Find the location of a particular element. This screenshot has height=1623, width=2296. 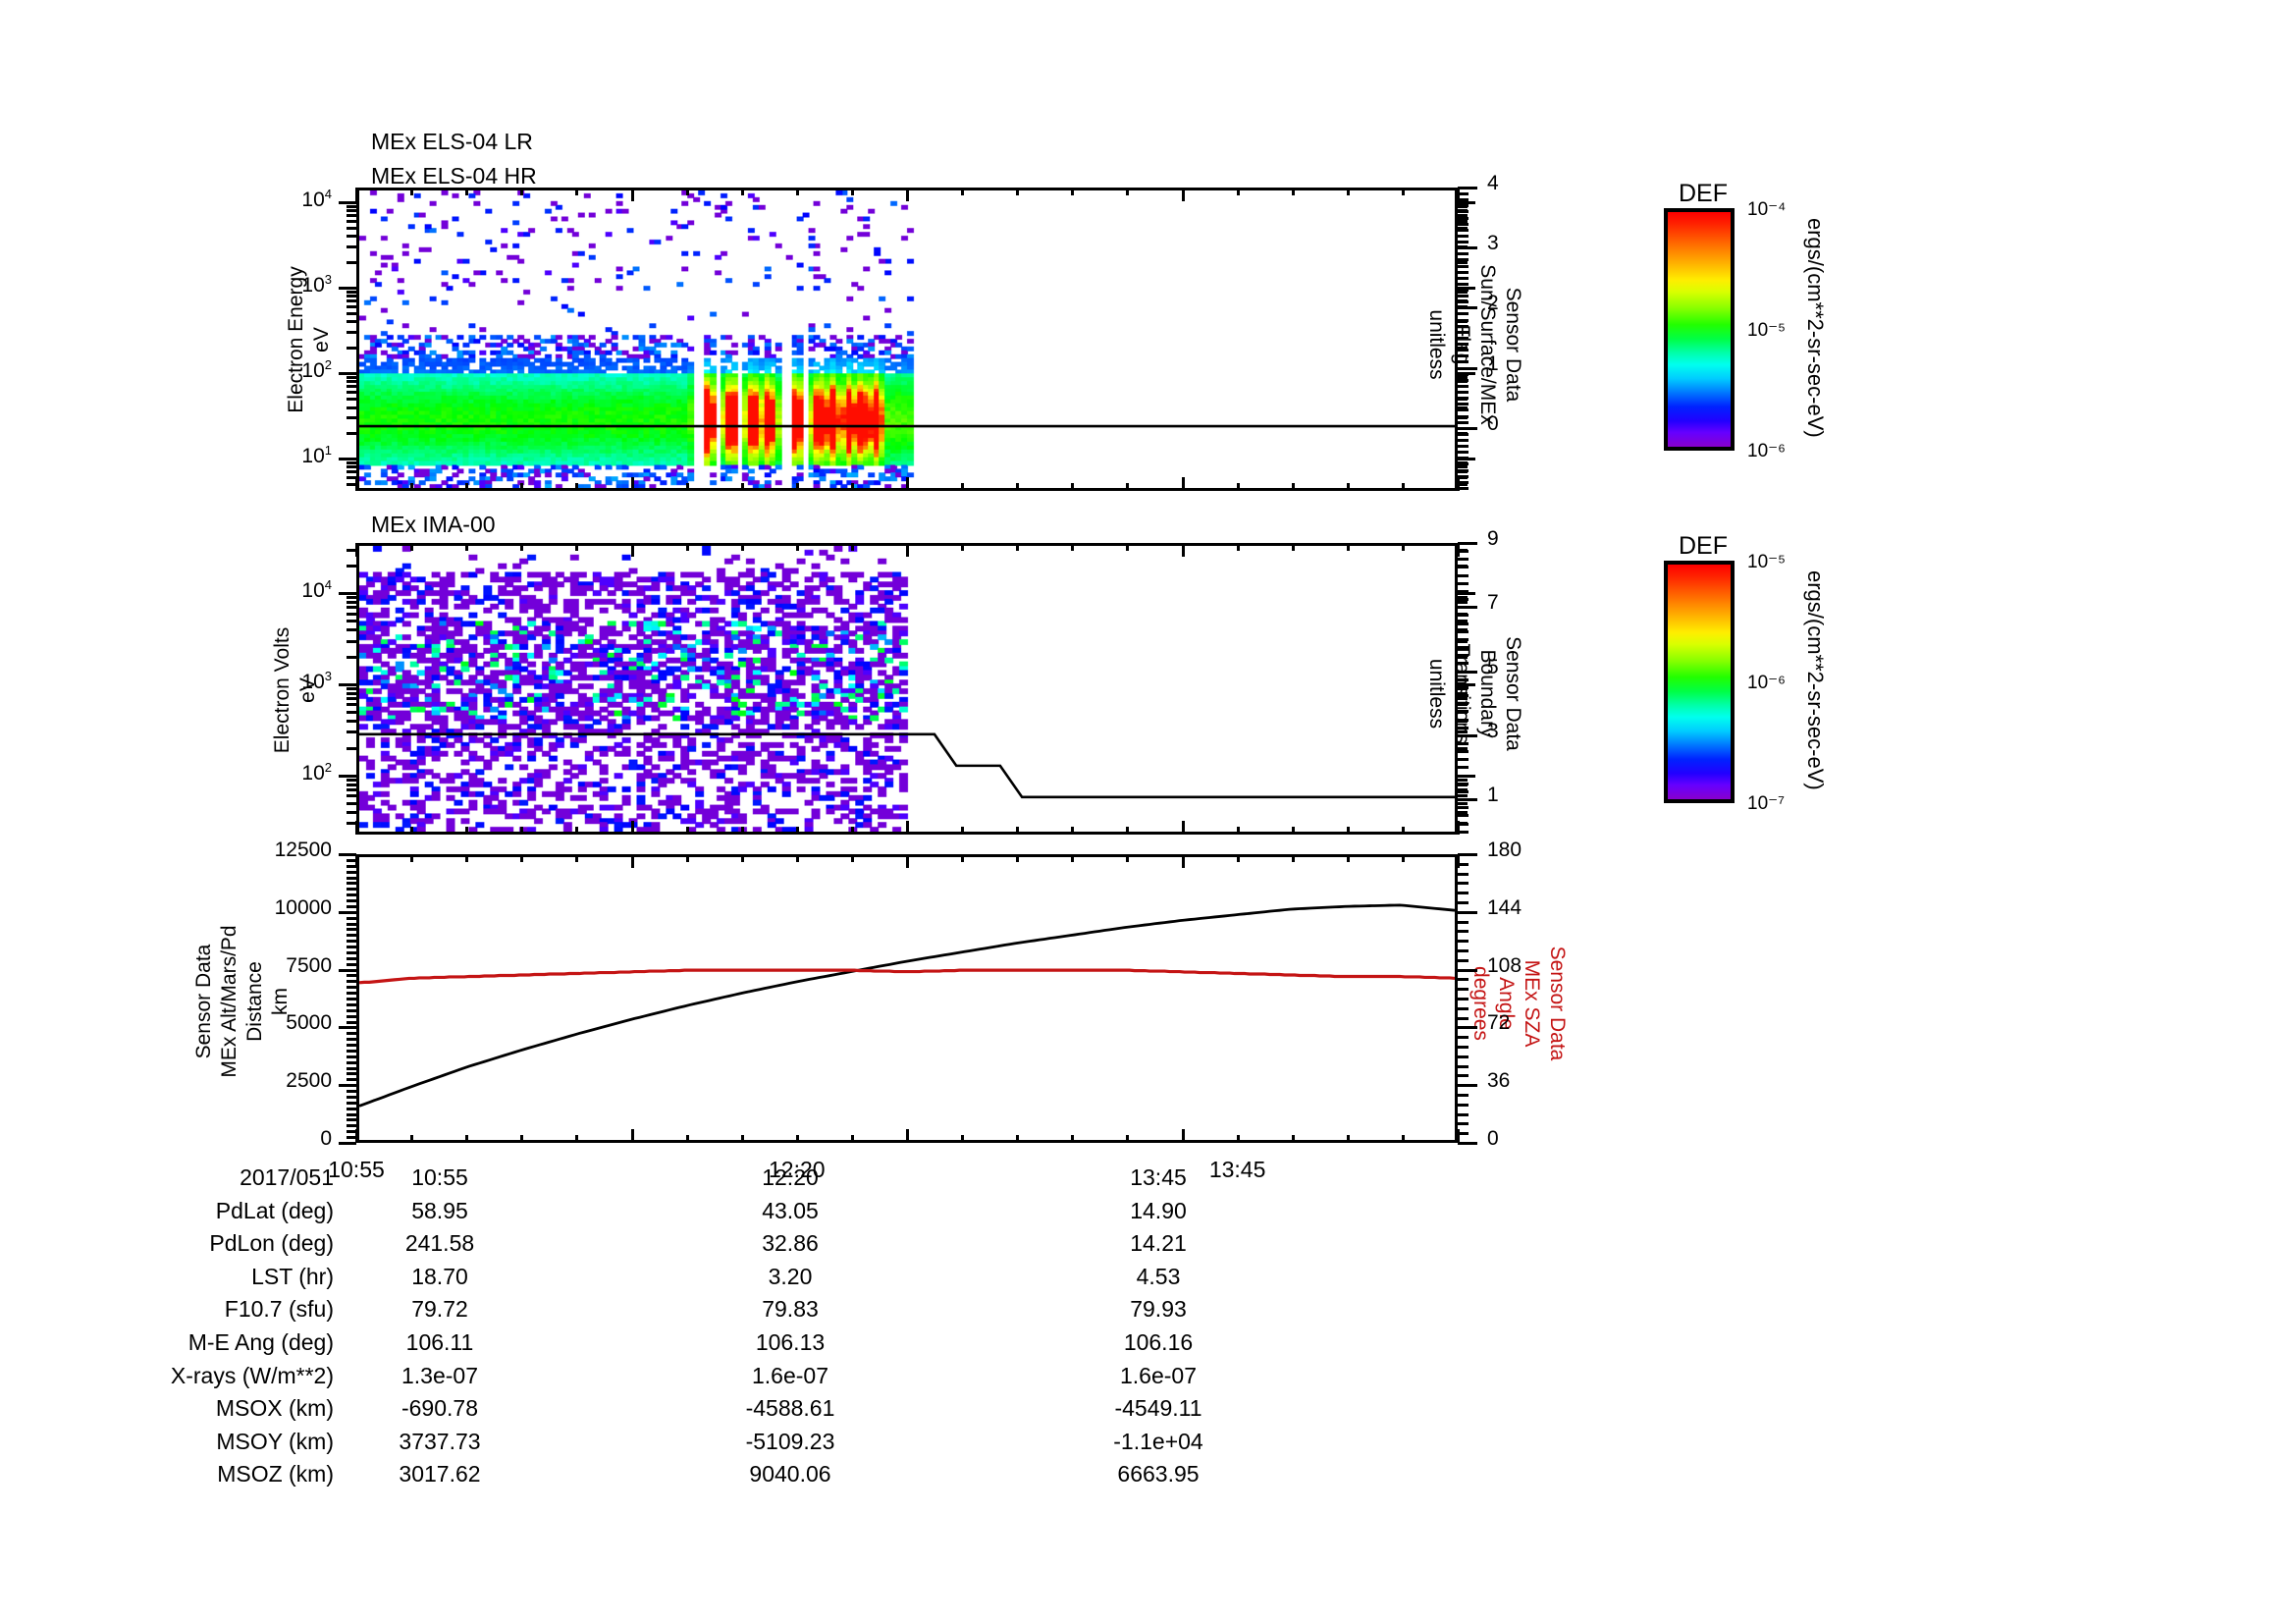

table-cell: 58.95 is located at coordinates (439, 1210).